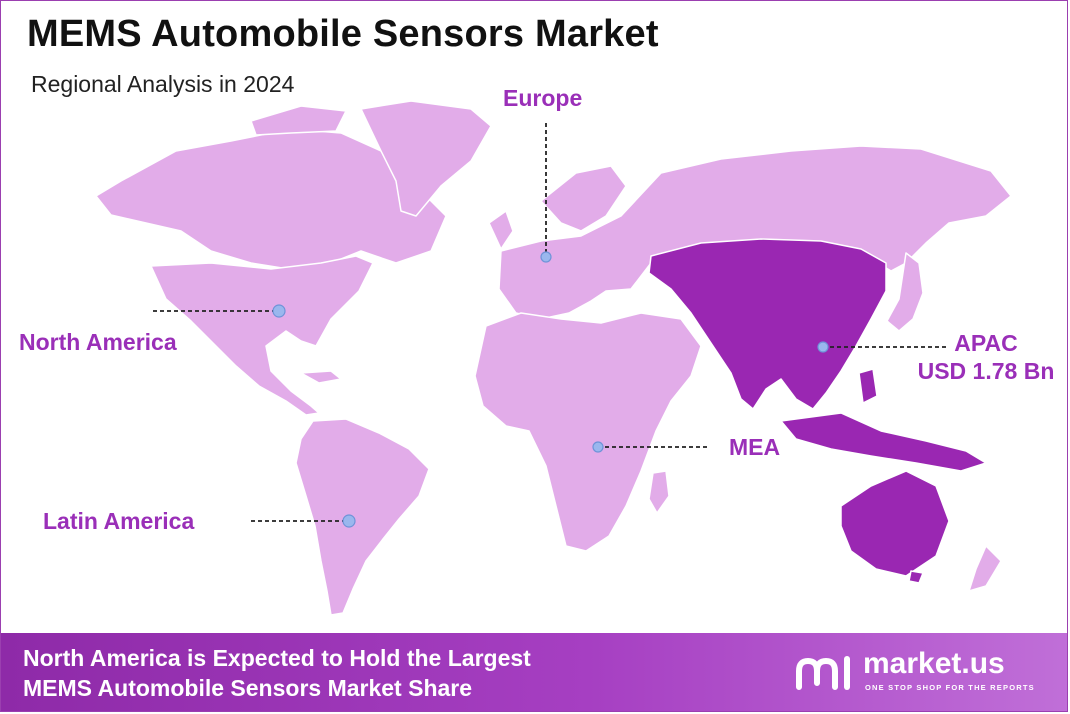 This screenshot has width=1070, height=714. What do you see at coordinates (767, 324) in the screenshot?
I see `map-apac-mainland` at bounding box center [767, 324].